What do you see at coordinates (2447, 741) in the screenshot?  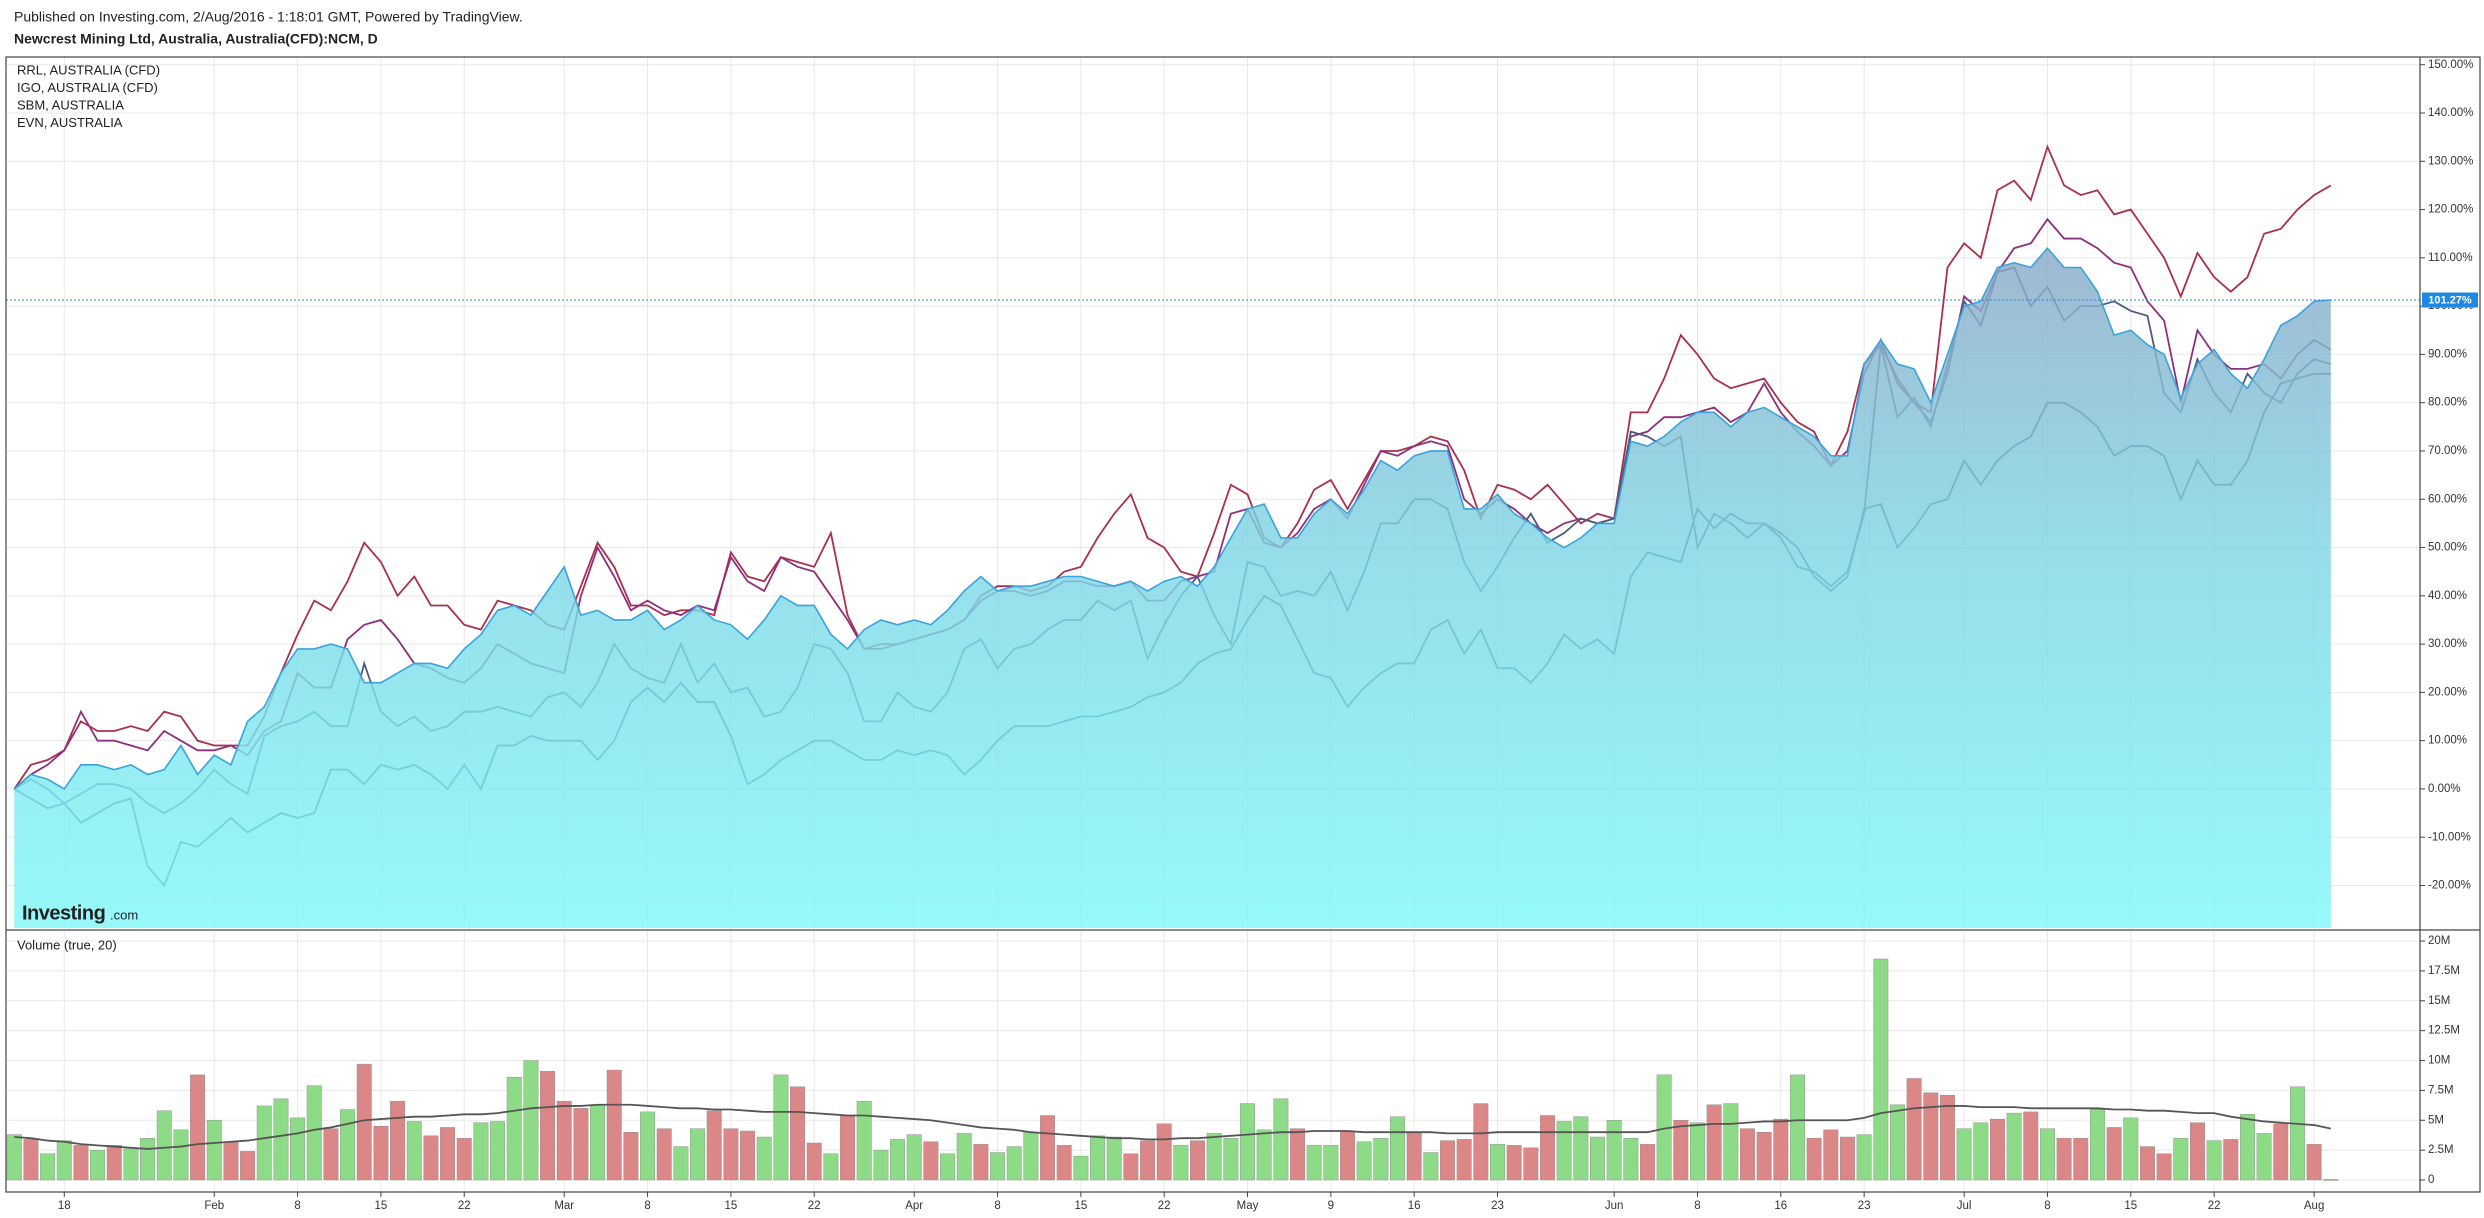 I see `y-tick-label: 10.00%` at bounding box center [2447, 741].